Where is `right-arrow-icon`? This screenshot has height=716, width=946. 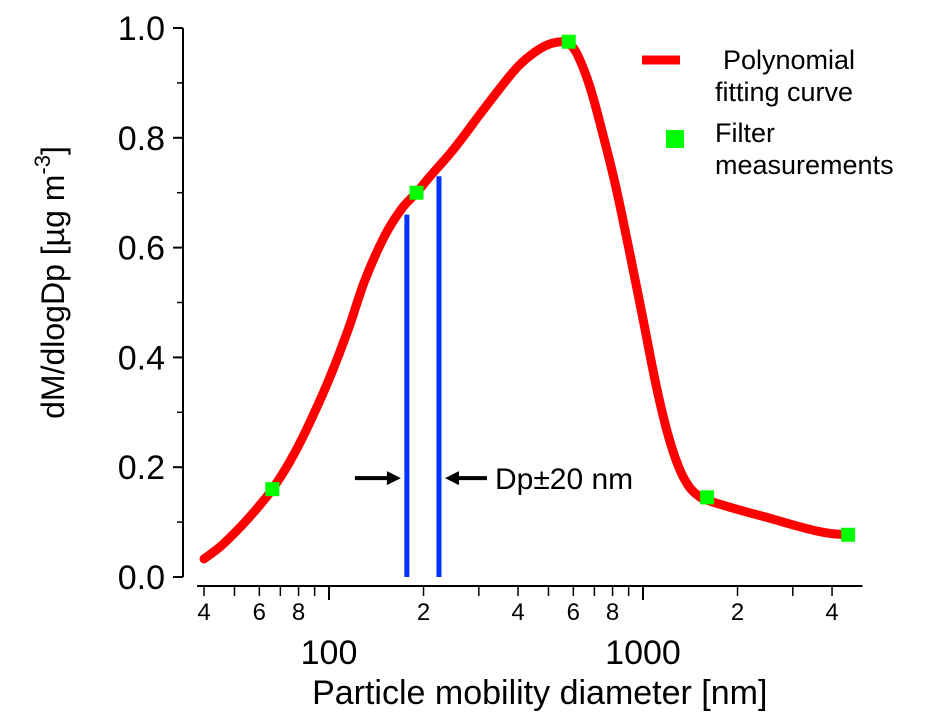 right-arrow-icon is located at coordinates (465, 478).